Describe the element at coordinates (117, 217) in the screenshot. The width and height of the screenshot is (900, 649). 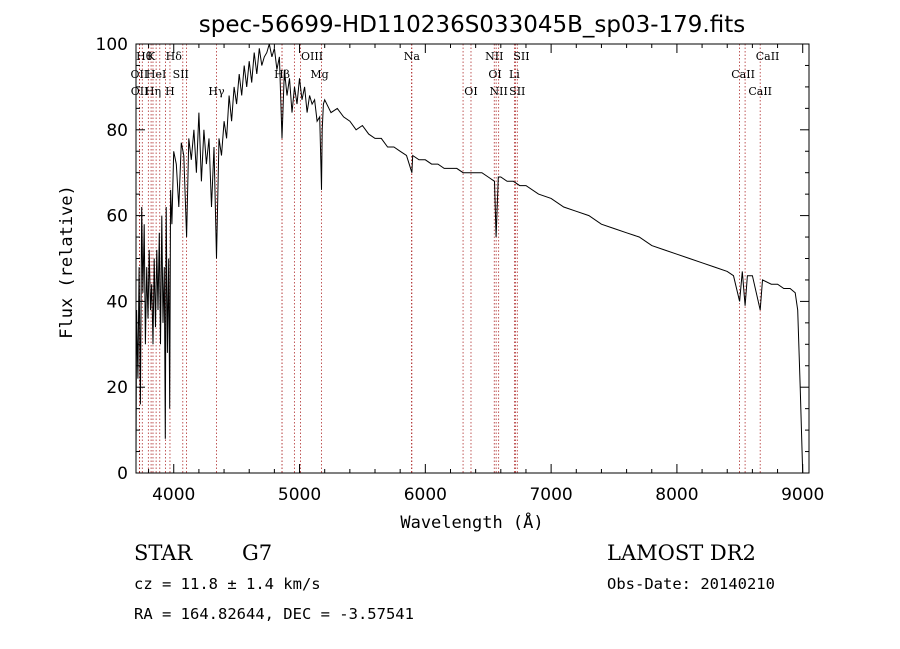
I see `y-tick-label: 60` at that location.